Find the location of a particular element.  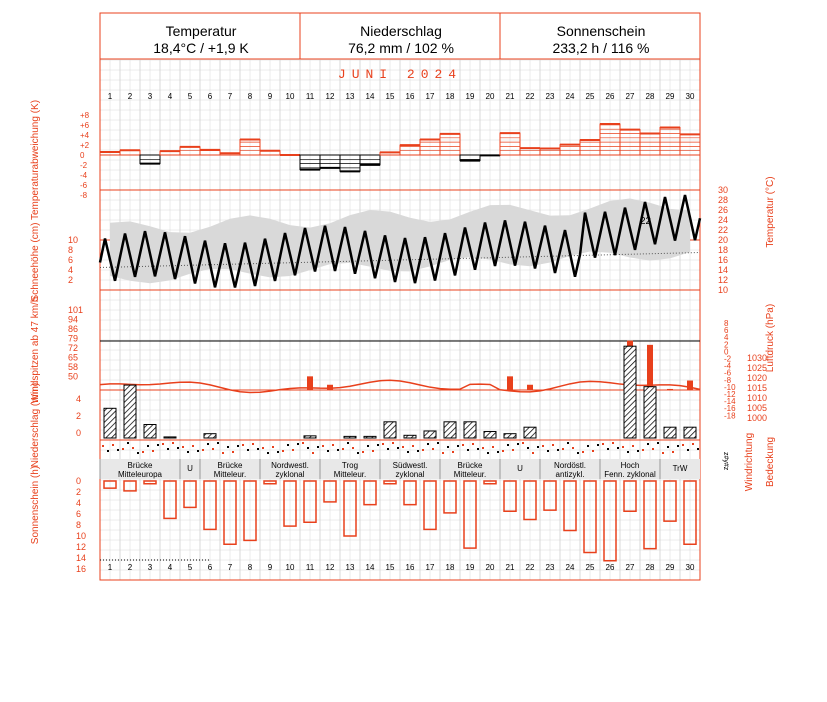

day-label-bottom: 6 is located at coordinates (210, 567).